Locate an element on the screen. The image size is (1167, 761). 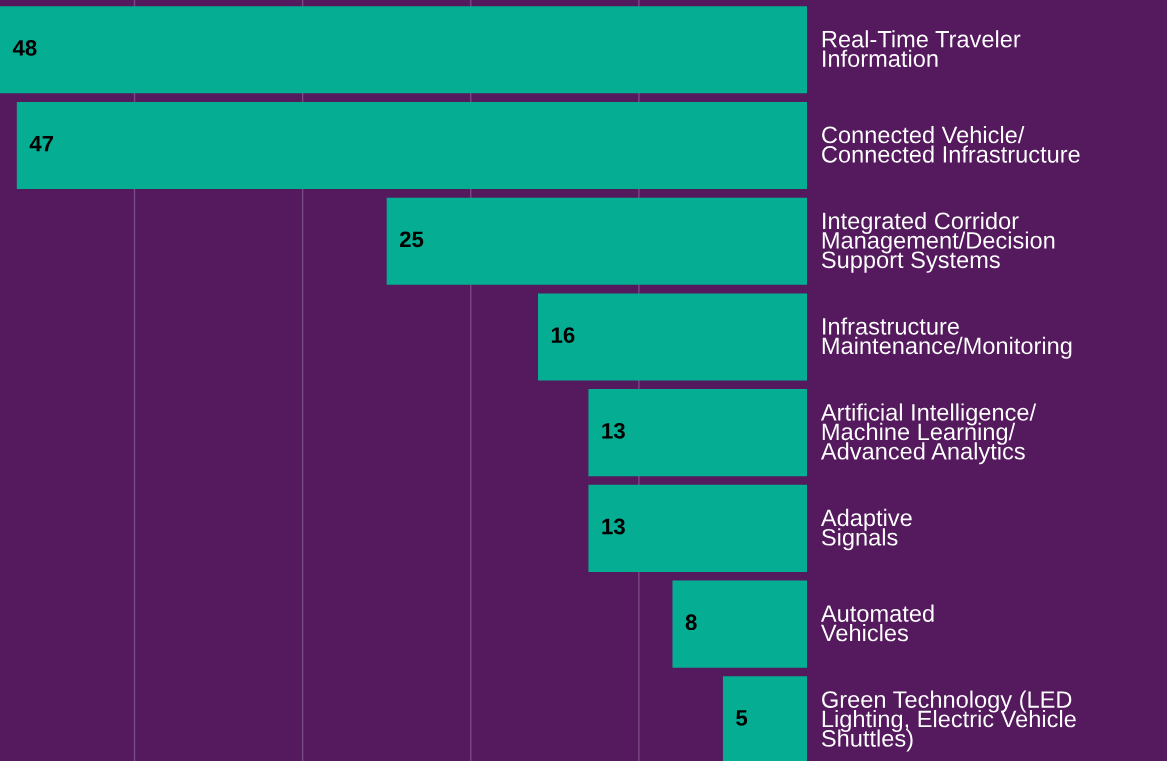
y-tick-label: Adaptive Signals is located at coordinates (866, 529).